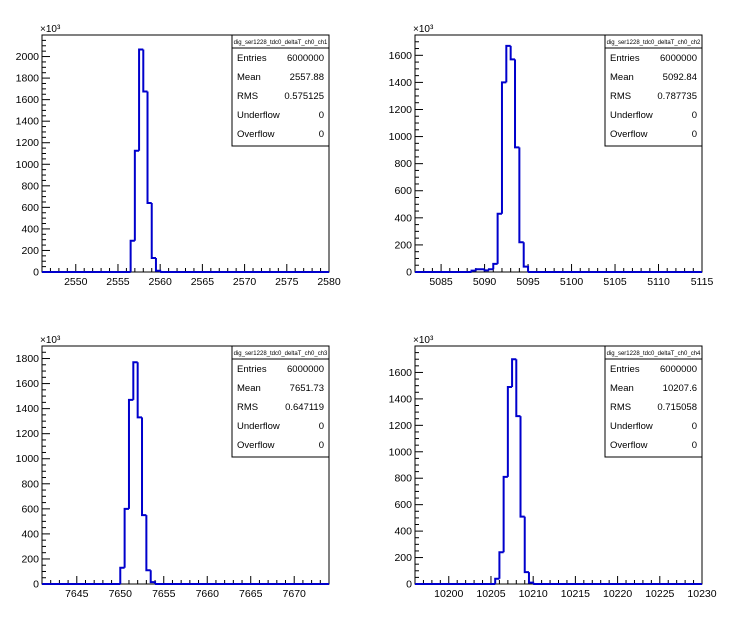 This screenshot has width=746, height=622. I want to click on stat-label: Entries, so click(252, 58).